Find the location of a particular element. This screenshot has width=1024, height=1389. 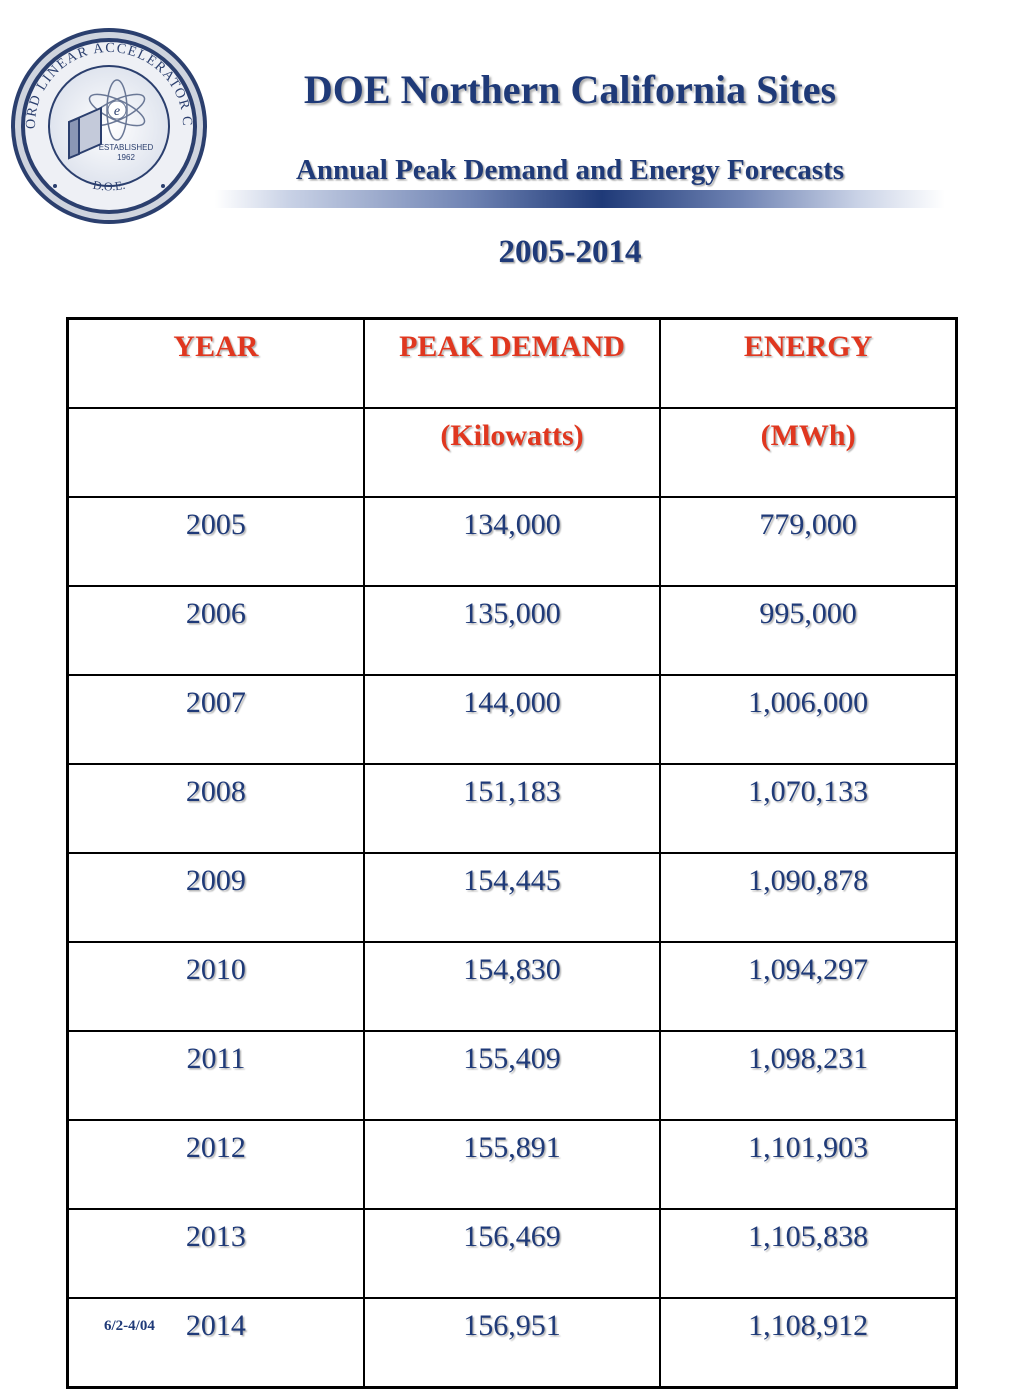

cell-year: 2008 is located at coordinates (215, 808).